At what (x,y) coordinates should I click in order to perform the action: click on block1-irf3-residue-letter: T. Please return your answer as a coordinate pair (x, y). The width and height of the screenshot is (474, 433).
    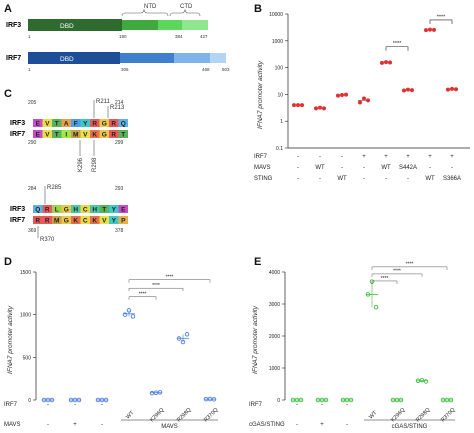
    Looking at the image, I should click on (57, 123).